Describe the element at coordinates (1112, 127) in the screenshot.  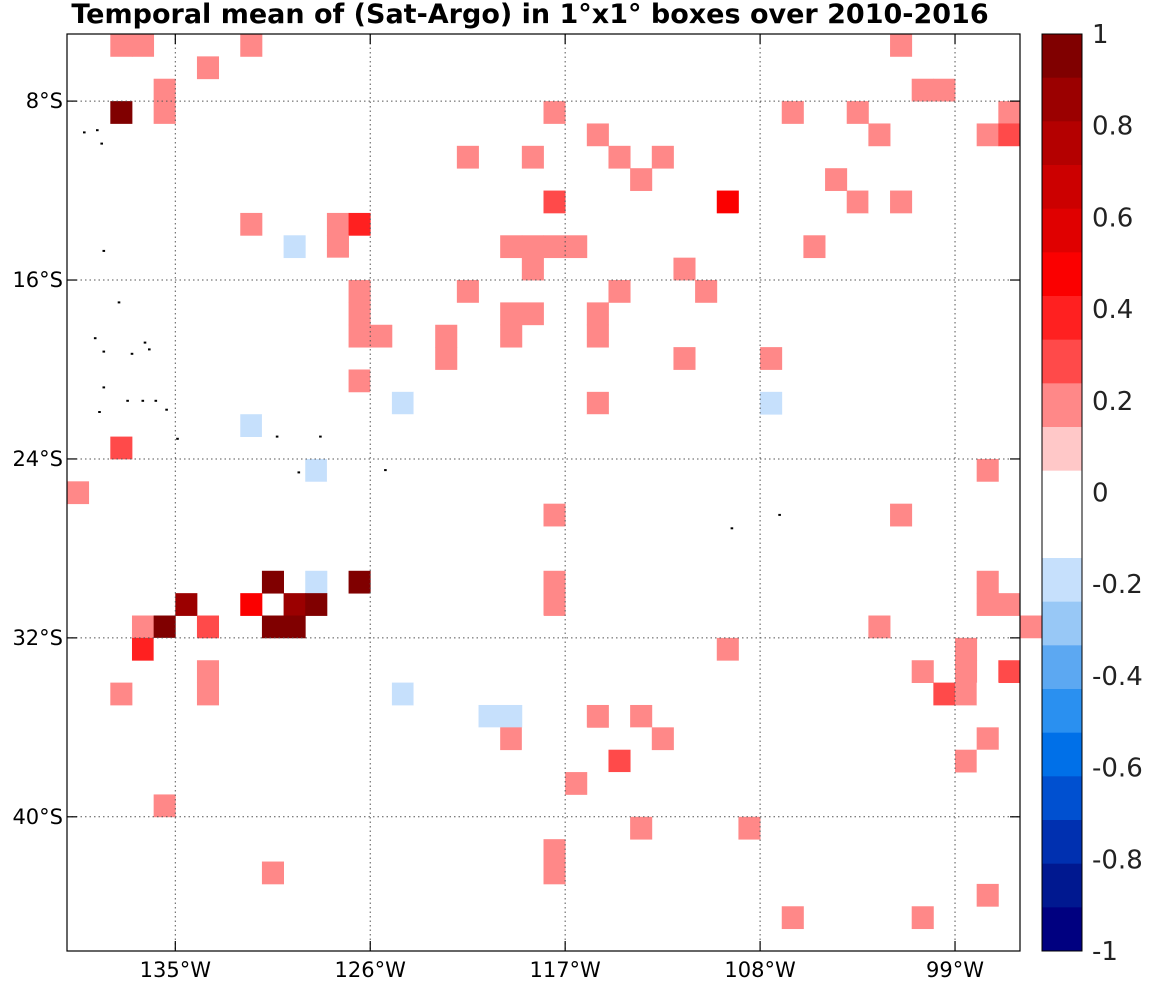
I see `colorbar-tick-label: 0.8` at that location.